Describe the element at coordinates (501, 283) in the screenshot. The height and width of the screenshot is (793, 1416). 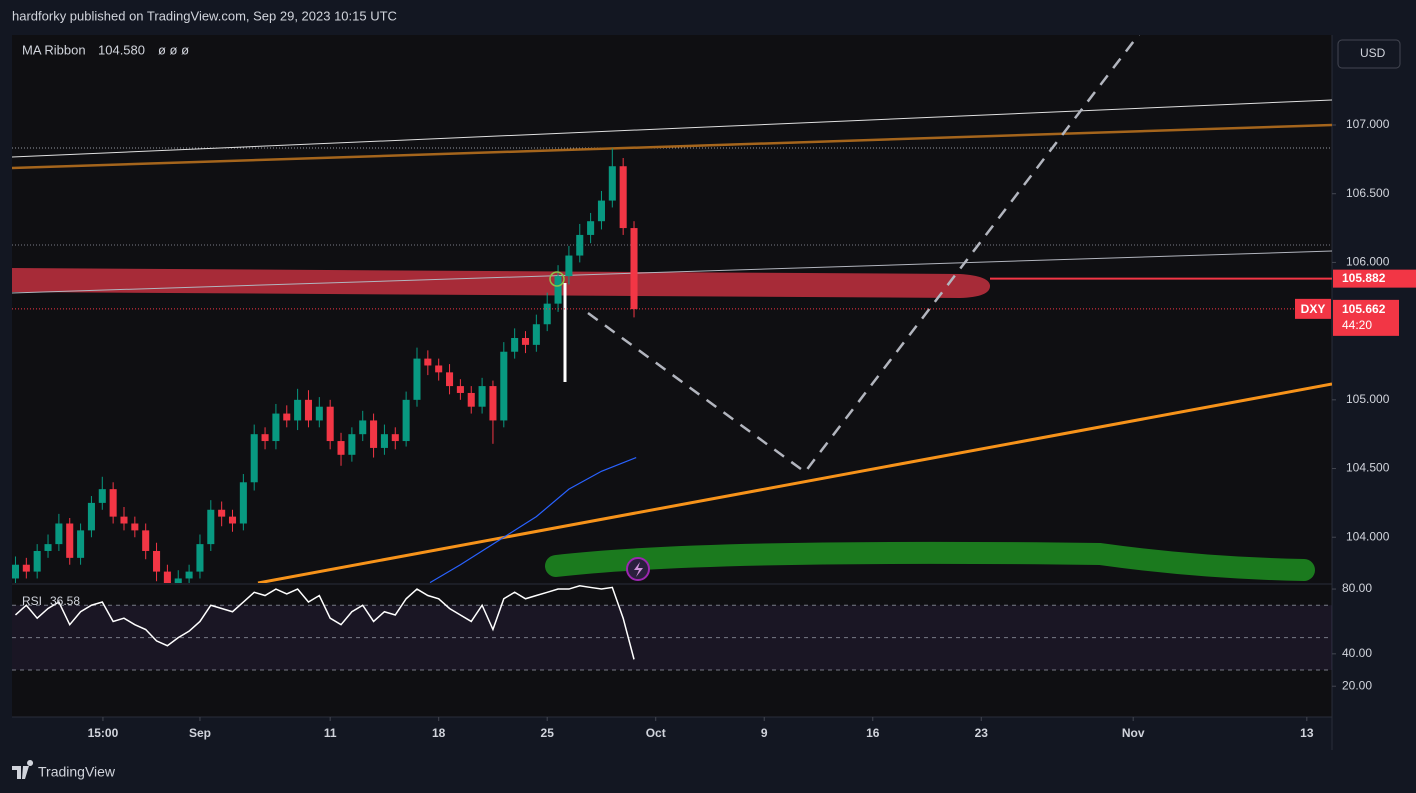
I see `resistance-zone` at that location.